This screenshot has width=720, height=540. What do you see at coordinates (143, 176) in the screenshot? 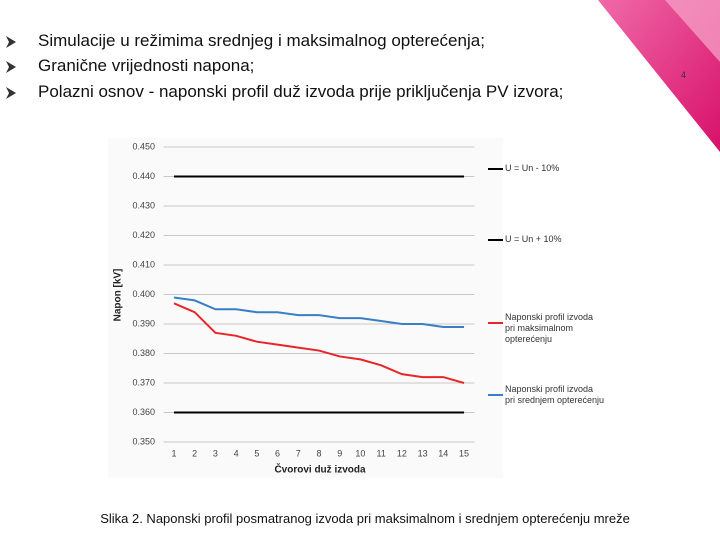
I see `y-tick-label: 0.440` at bounding box center [143, 176].